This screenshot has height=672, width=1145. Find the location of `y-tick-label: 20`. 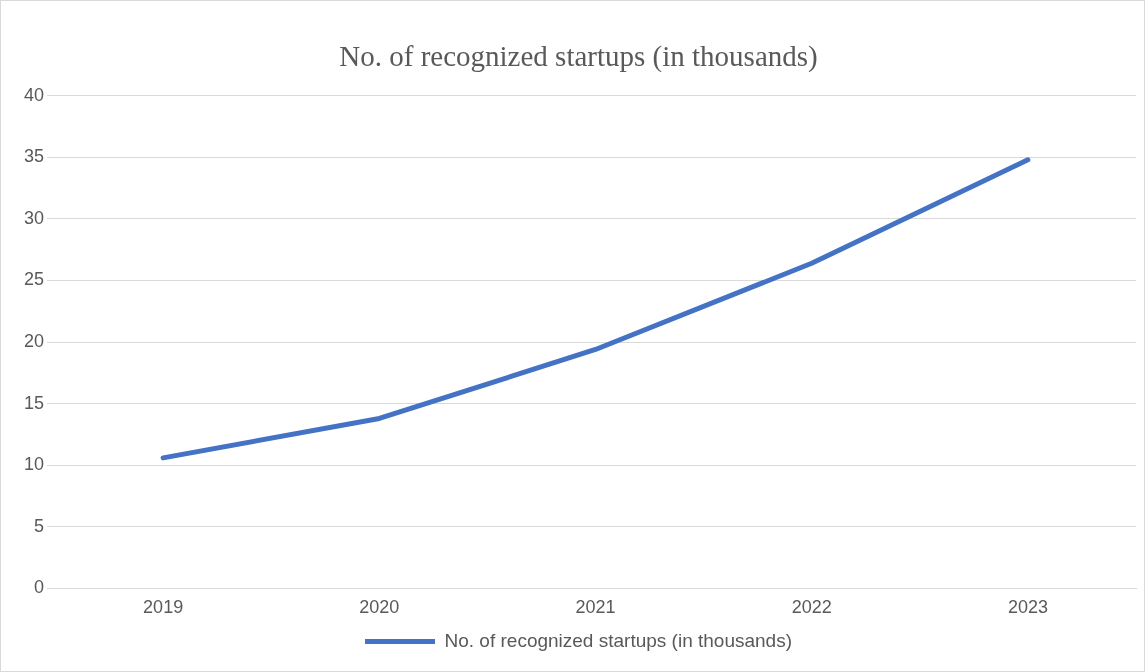

y-tick-label: 20 is located at coordinates (34, 341).